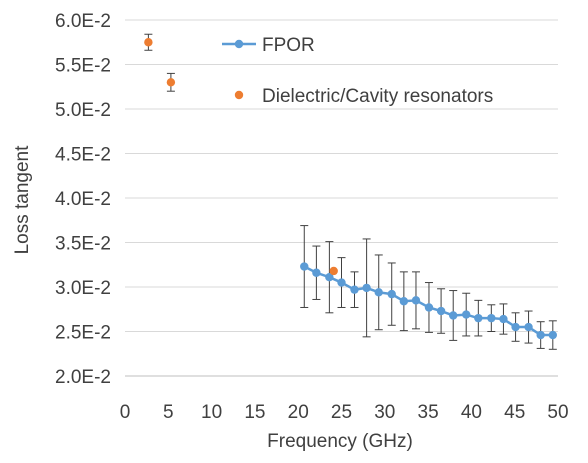 Image resolution: width=588 pixels, height=463 pixels. I want to click on y-axis-title: Loss tangent, so click(22, 200).